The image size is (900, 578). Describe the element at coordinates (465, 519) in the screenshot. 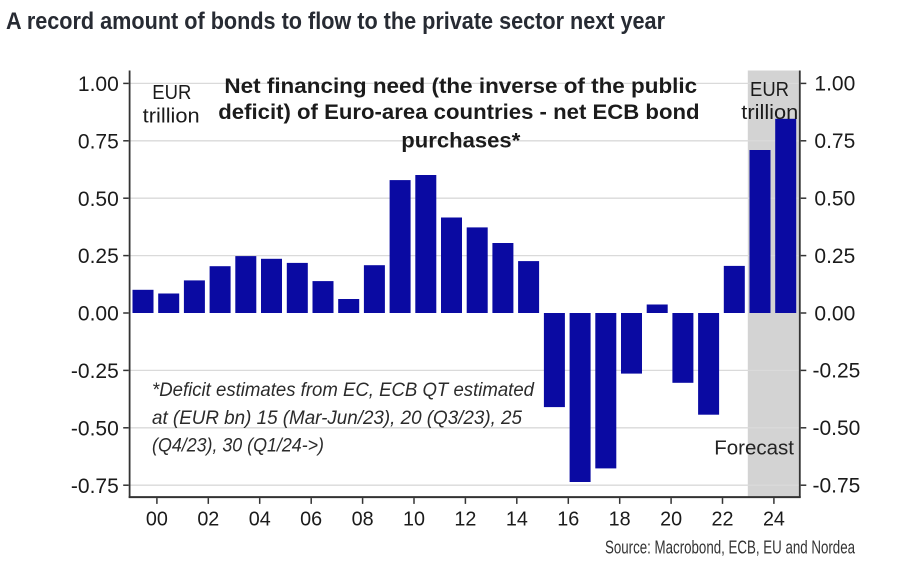

I see `svg-text: 12` at that location.